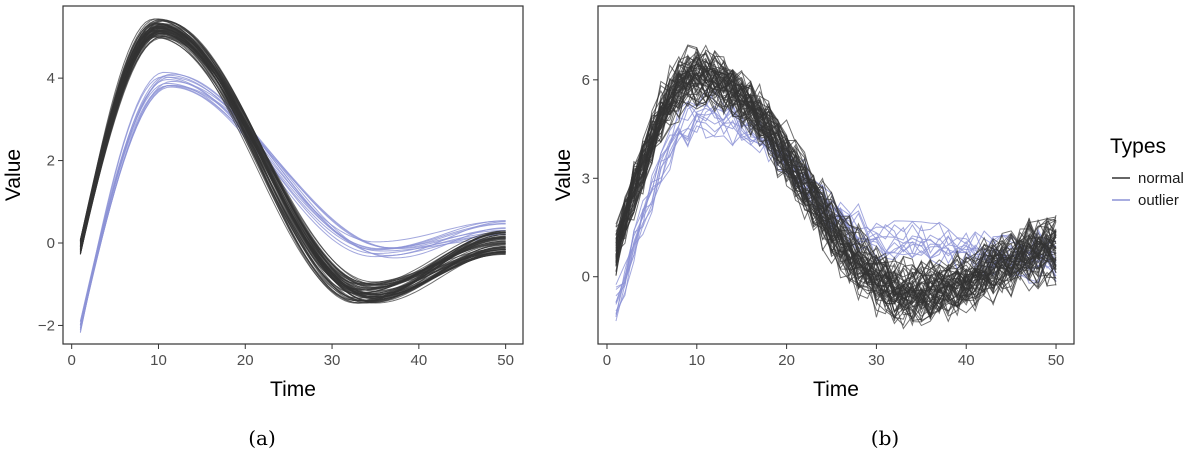 Image resolution: width=1200 pixels, height=453 pixels. What do you see at coordinates (51, 78) in the screenshot?
I see `y-tick-label: 4` at bounding box center [51, 78].